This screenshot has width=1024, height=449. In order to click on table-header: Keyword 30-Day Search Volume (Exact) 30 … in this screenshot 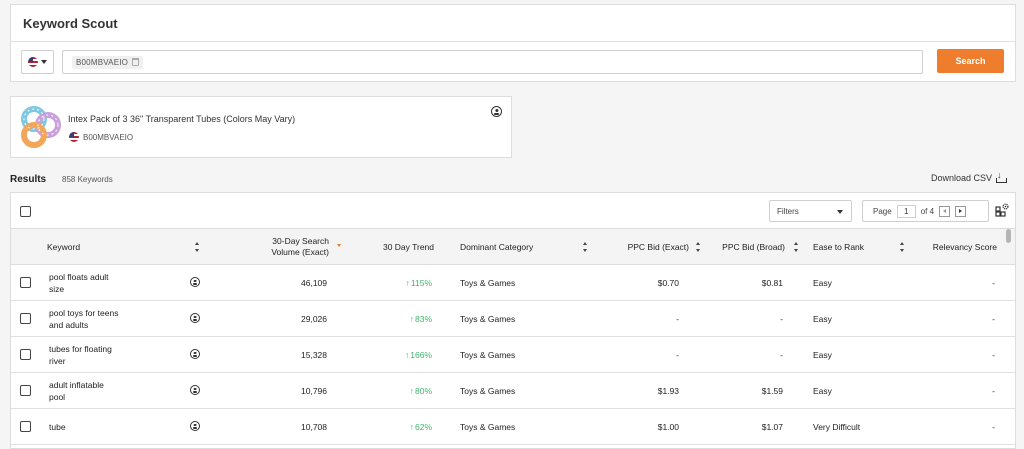, I will do `click(513, 247)`.